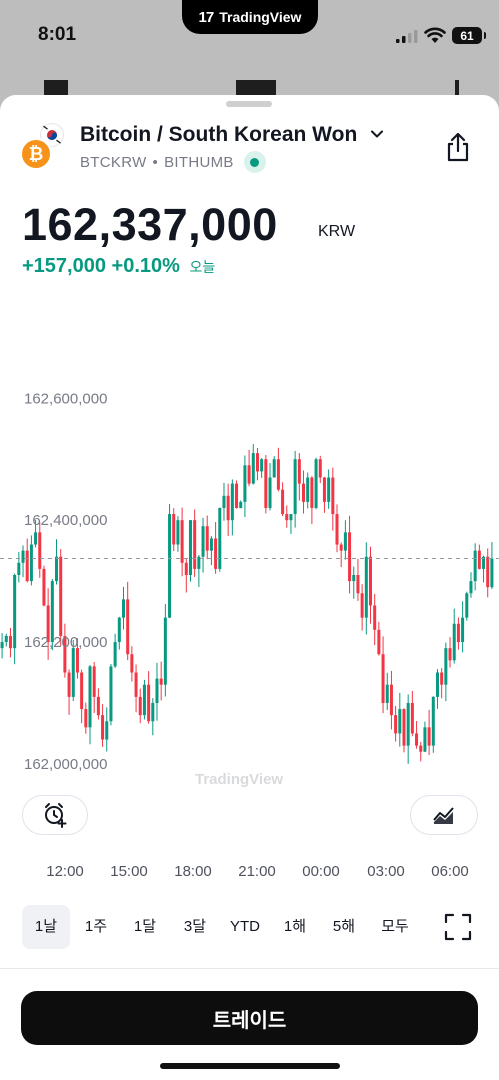  Describe the element at coordinates (249, 1018) in the screenshot. I see `trade-button: 트레이드` at that location.